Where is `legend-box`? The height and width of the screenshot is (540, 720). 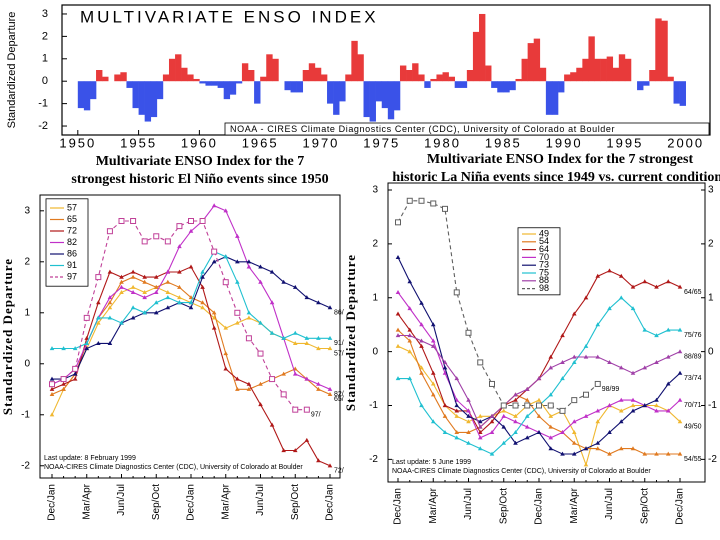
legend-box is located at coordinates (67, 242).